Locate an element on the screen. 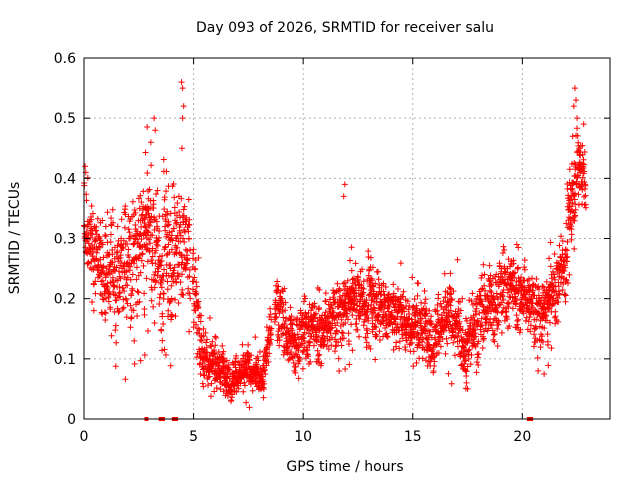 This screenshot has width=640, height=480. y-tick-label: 0.3 is located at coordinates (65, 240).